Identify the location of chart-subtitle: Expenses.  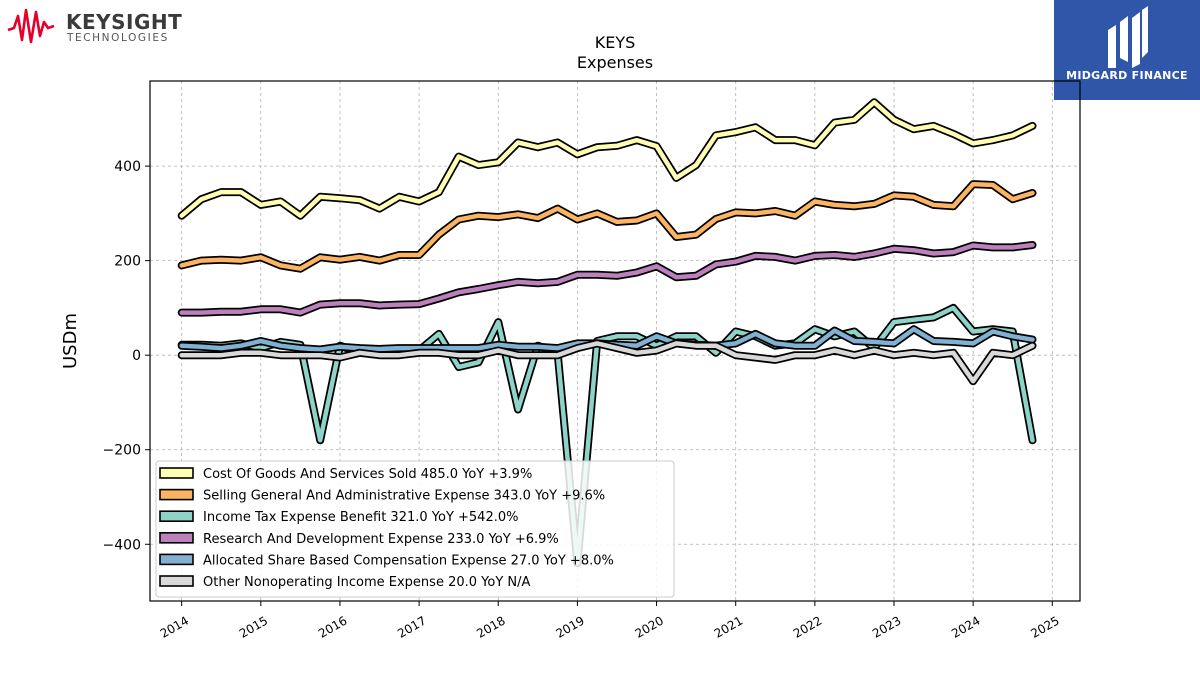
(615, 62).